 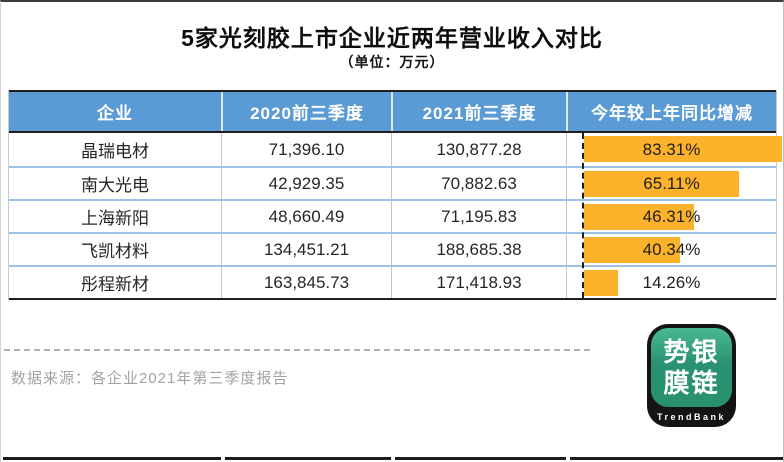 What do you see at coordinates (115, 151) in the screenshot?
I see `company-cell: 晶瑞电材` at bounding box center [115, 151].